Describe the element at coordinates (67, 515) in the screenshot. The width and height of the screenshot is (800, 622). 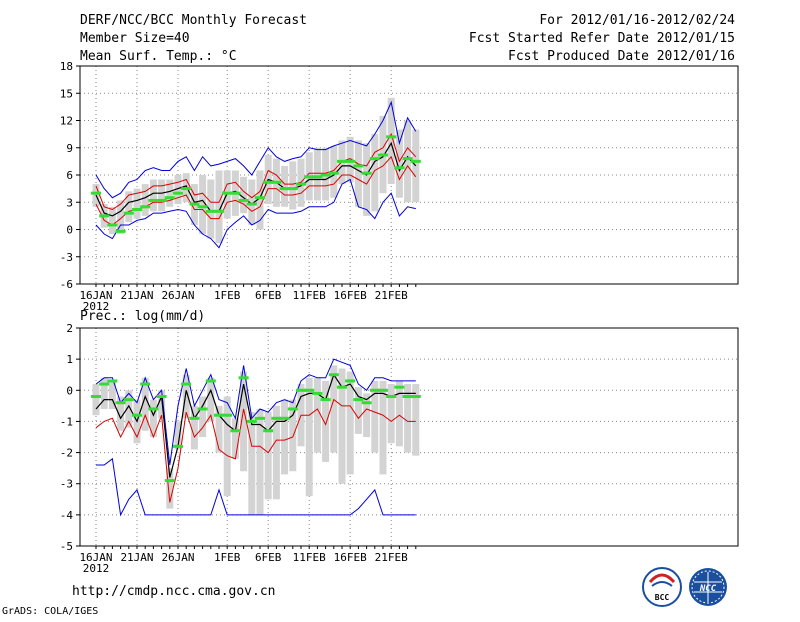
I see `prec-ytick-label-1: -4` at that location.